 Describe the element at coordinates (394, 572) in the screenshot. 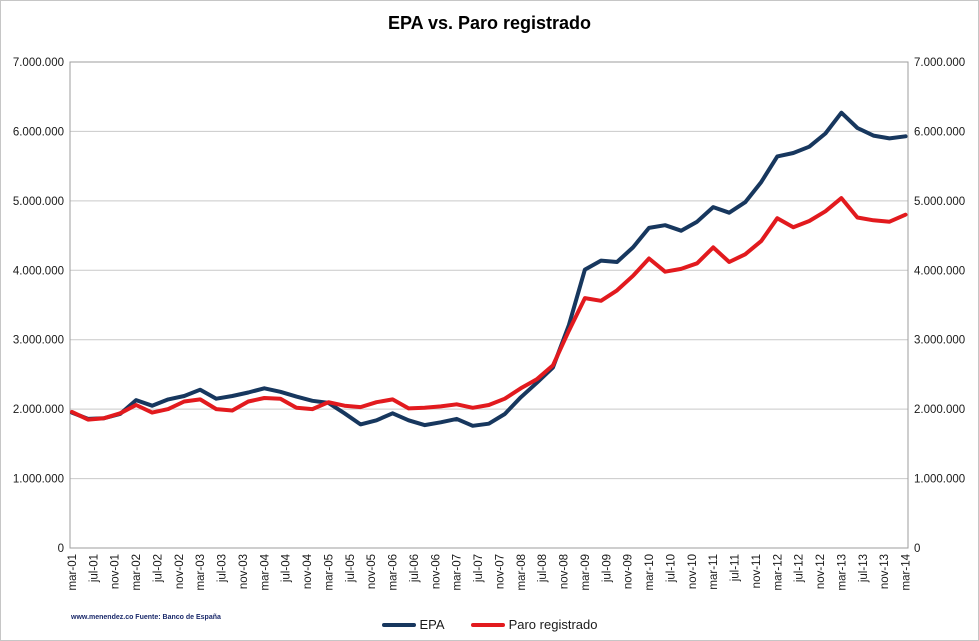

I see `x-axis-label: mar-06` at that location.